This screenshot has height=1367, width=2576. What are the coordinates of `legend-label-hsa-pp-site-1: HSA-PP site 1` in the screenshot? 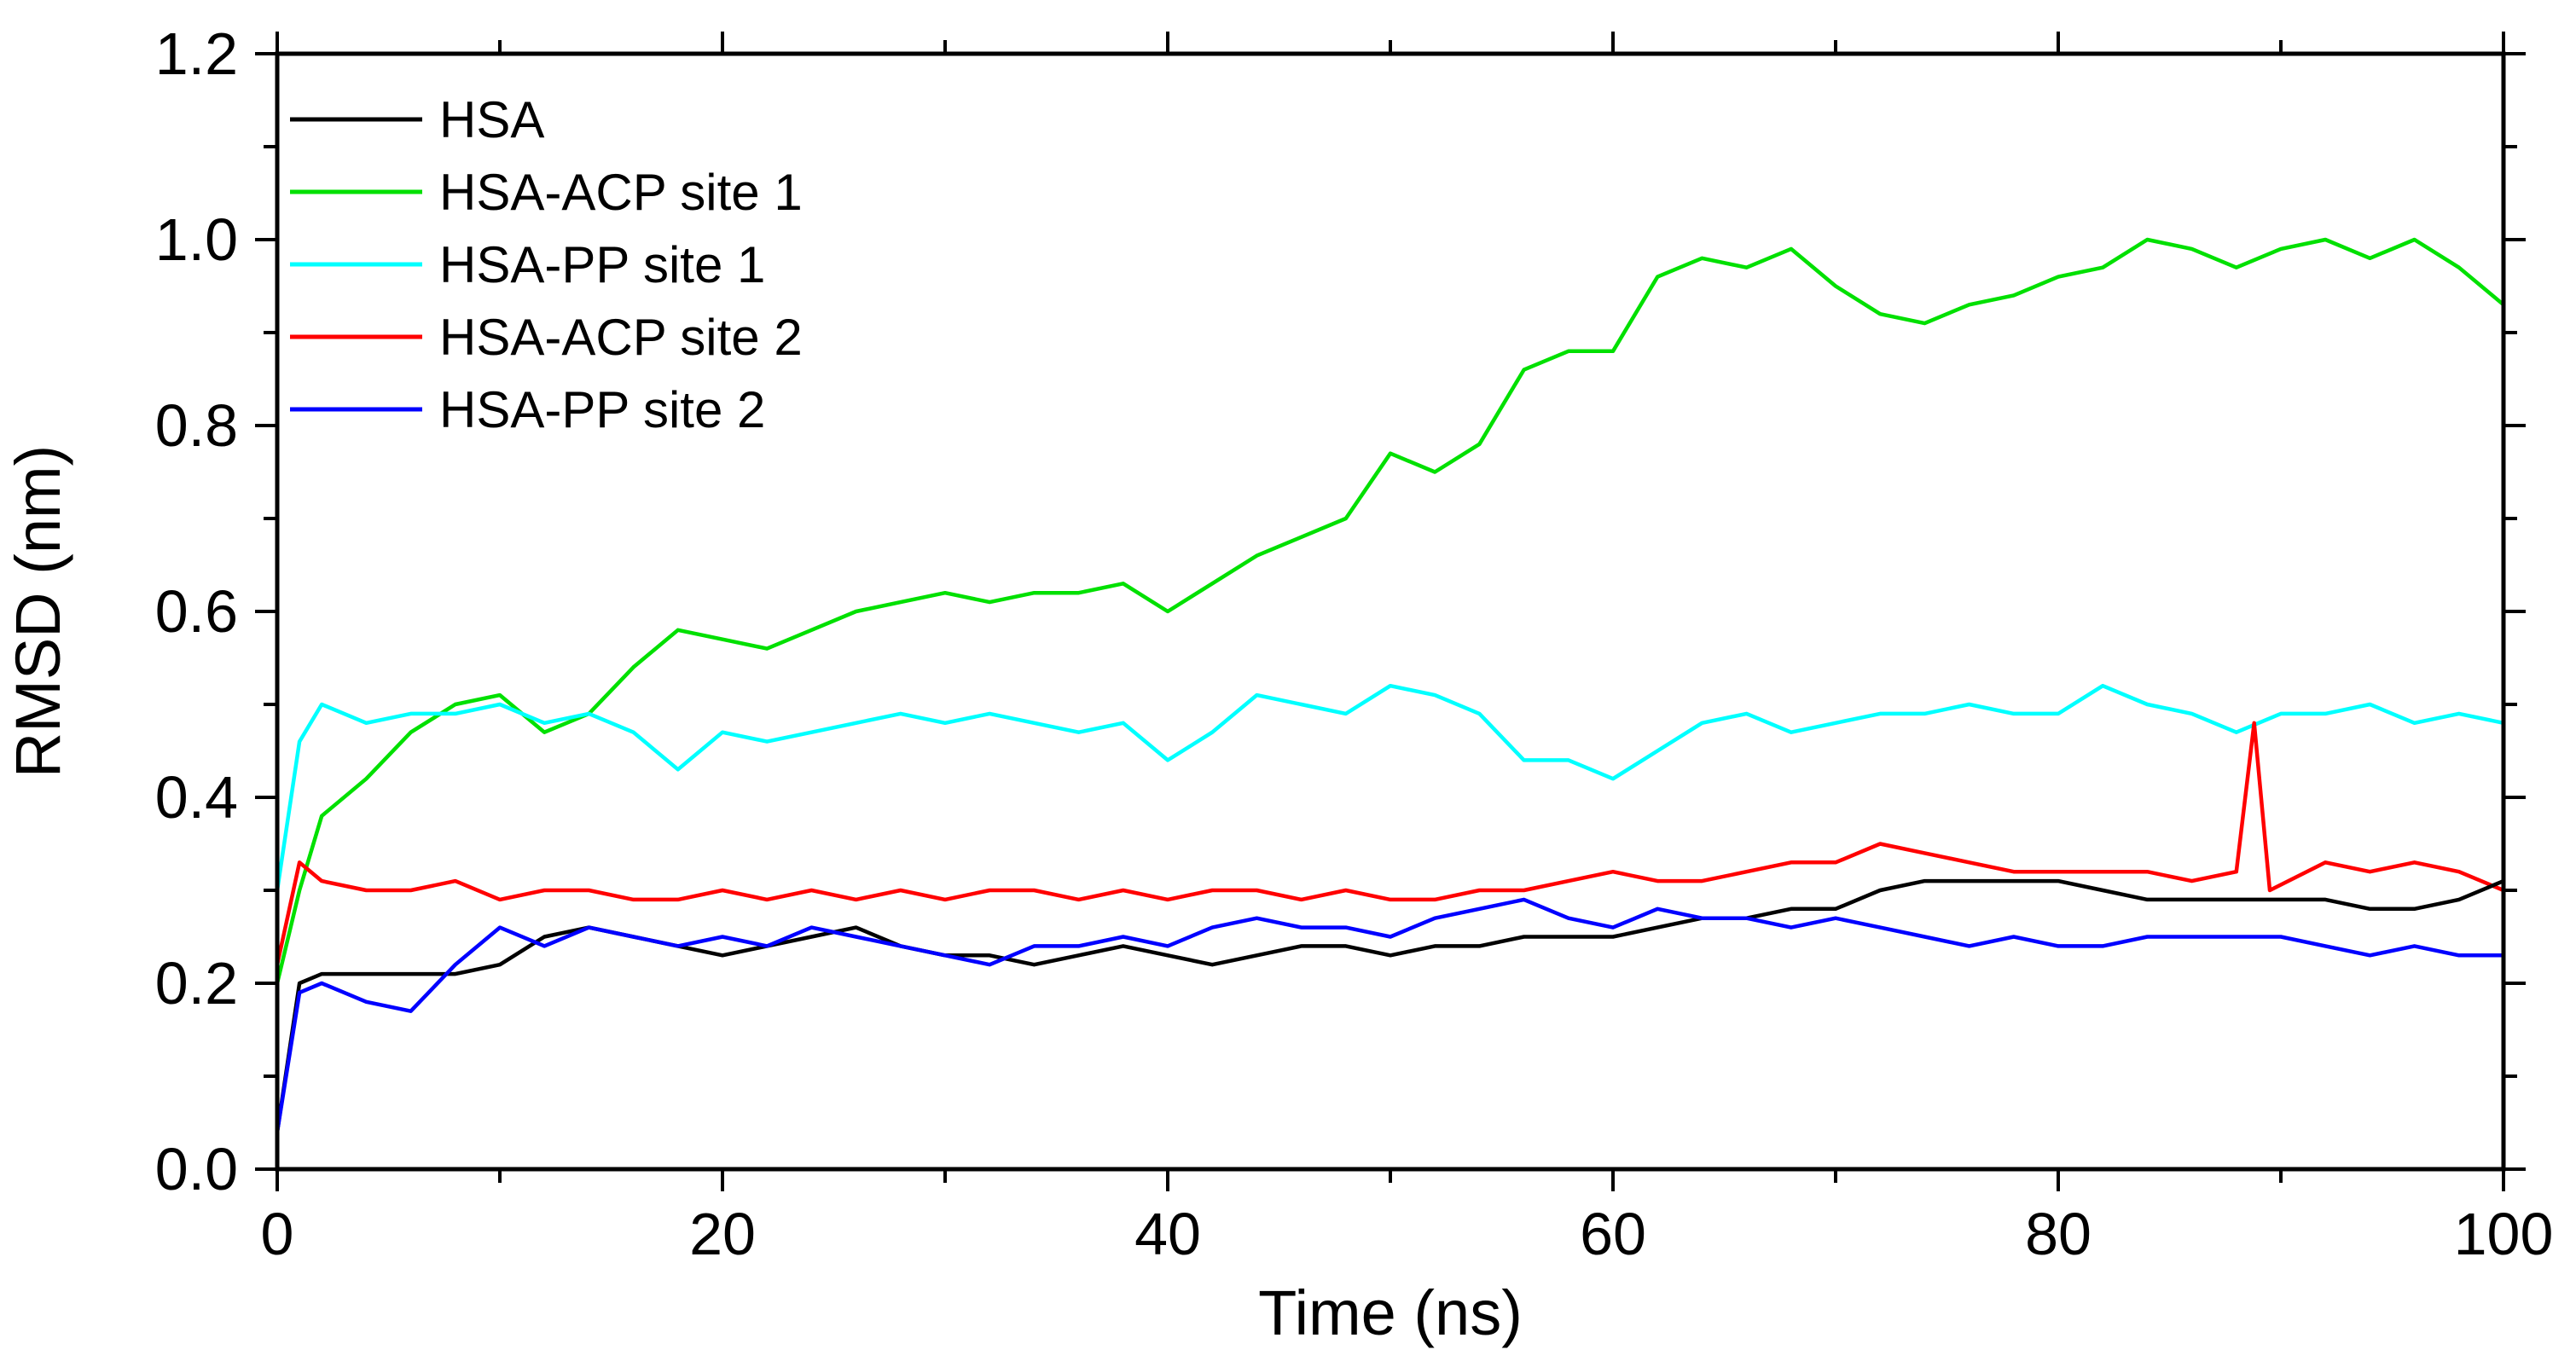 It's located at (602, 264).